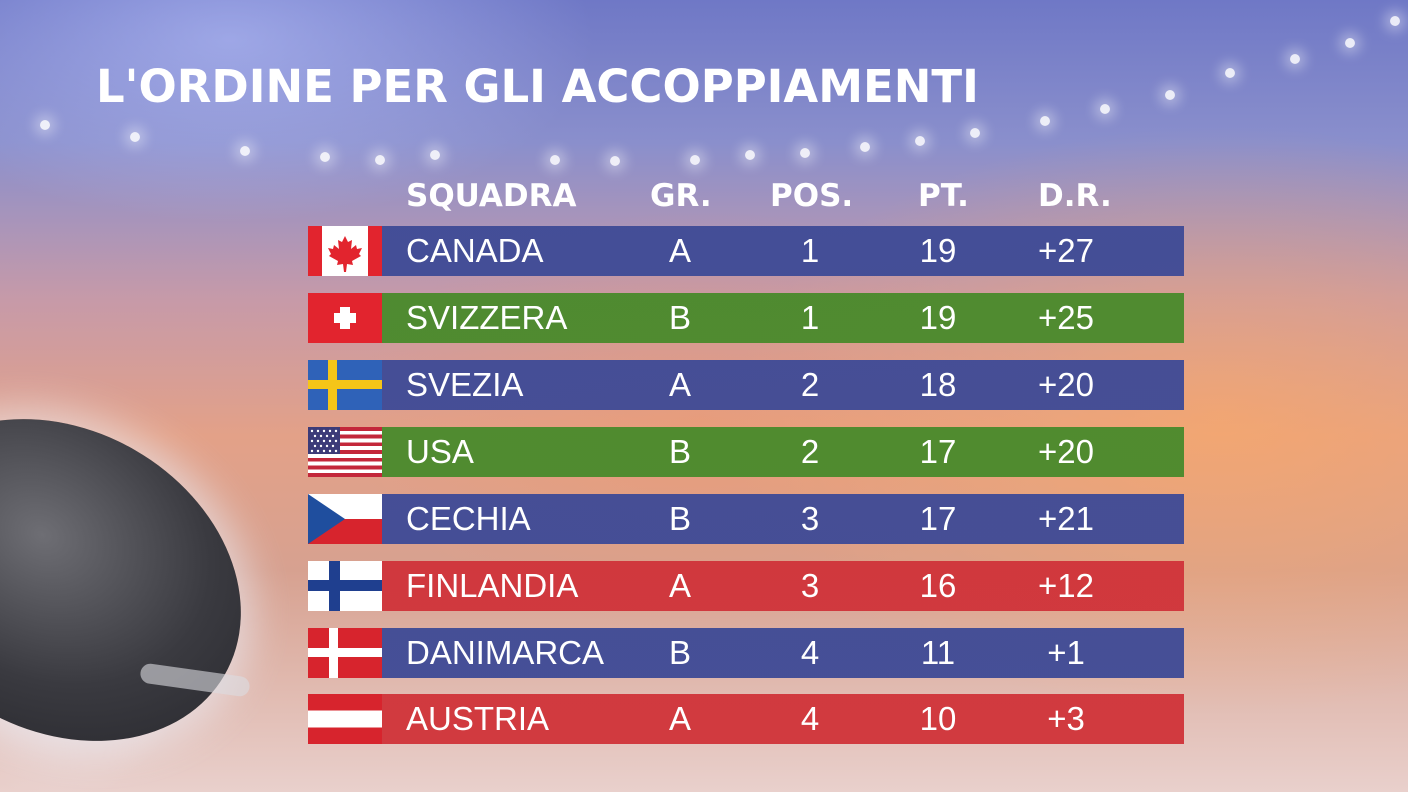  Describe the element at coordinates (487, 317) in the screenshot. I see `team-name: SVIZZERA` at that location.